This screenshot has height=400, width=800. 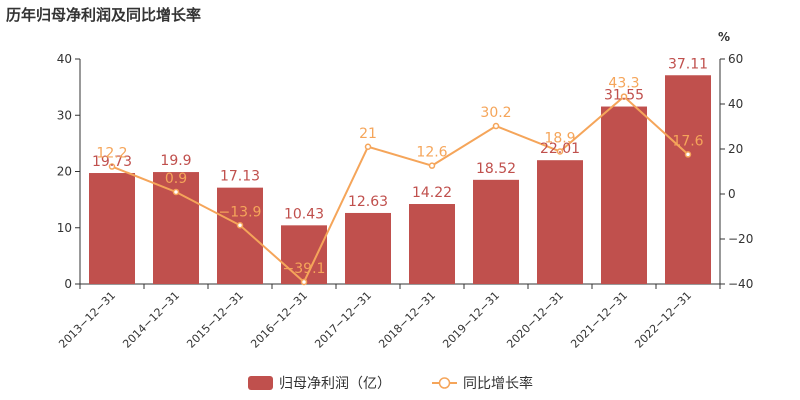 I want to click on bar-value-label: 17.13, so click(x=240, y=177).